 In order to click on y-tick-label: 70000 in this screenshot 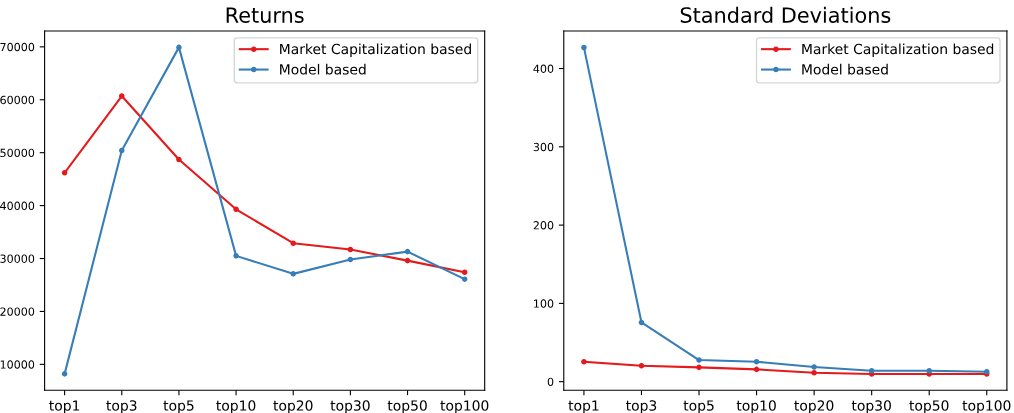, I will do `click(17, 47)`.